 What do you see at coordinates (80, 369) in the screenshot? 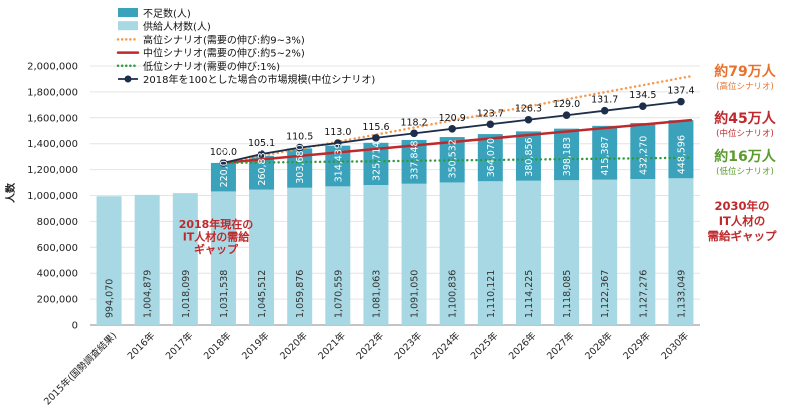
I see `x-tick-label: 2015年(国勢調査結果)` at bounding box center [80, 369].